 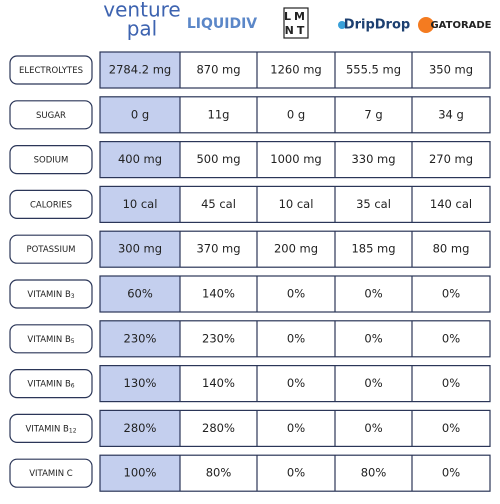 I want to click on row-label-subscript: 5, so click(x=73, y=340).